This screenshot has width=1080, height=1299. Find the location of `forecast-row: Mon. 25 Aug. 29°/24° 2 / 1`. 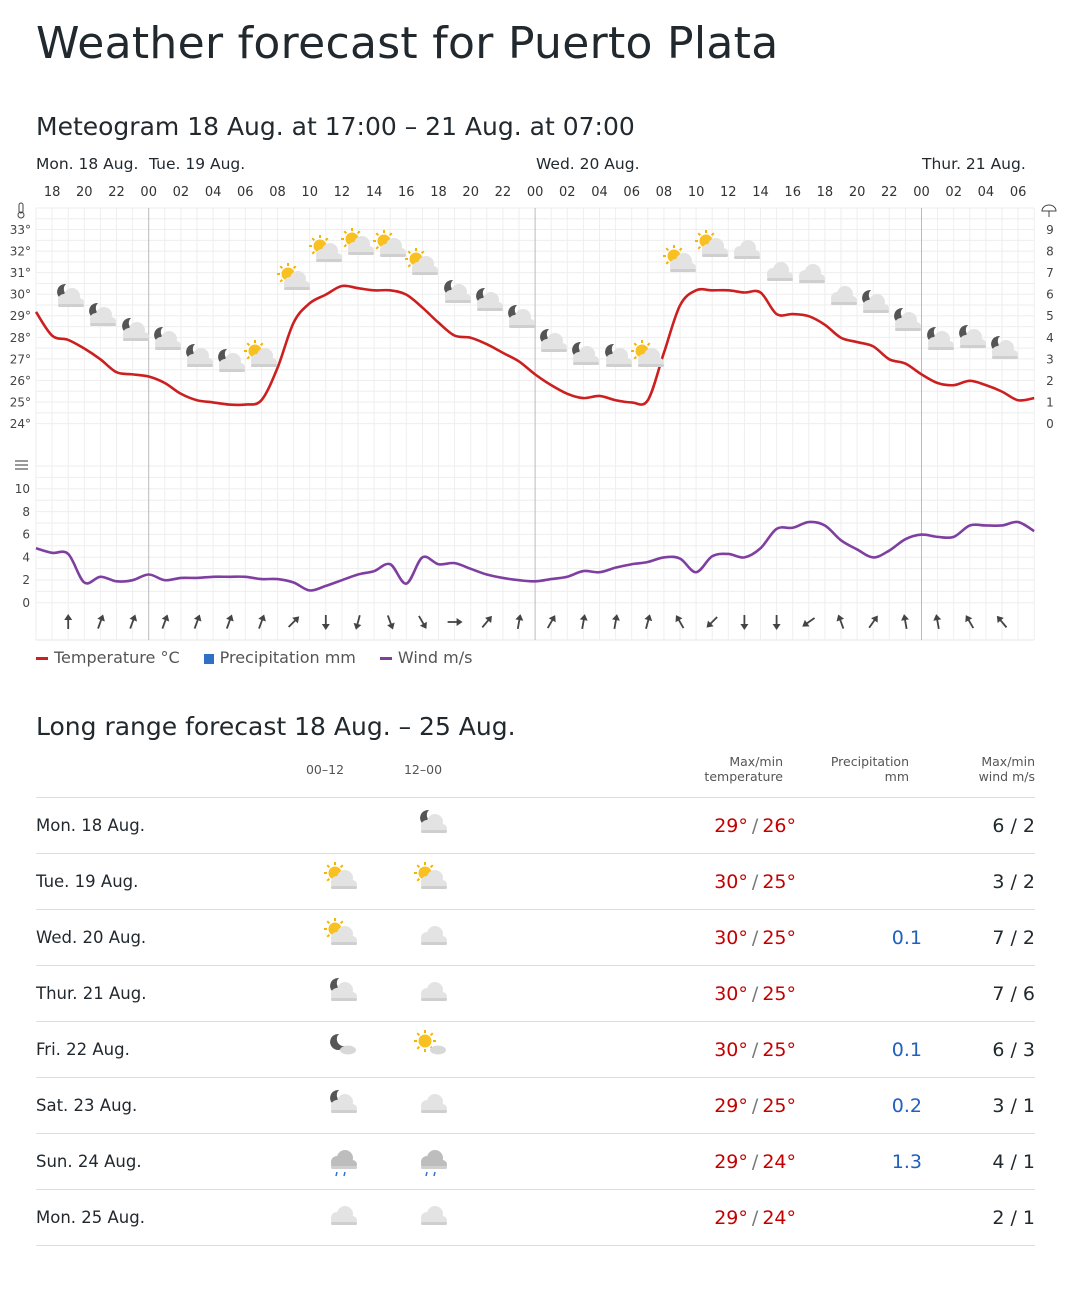

forecast-row: Mon. 25 Aug. 29°/24° 2 / 1 is located at coordinates (535, 1217).